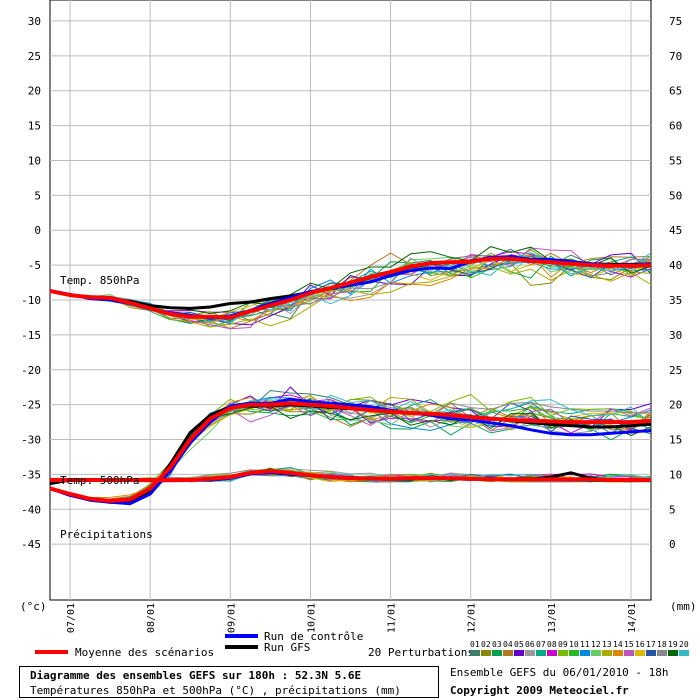 This screenshot has width=700, height=700. I want to click on perturbation-ids: 0102030405060708091011121314151617181920, so click(580, 644).